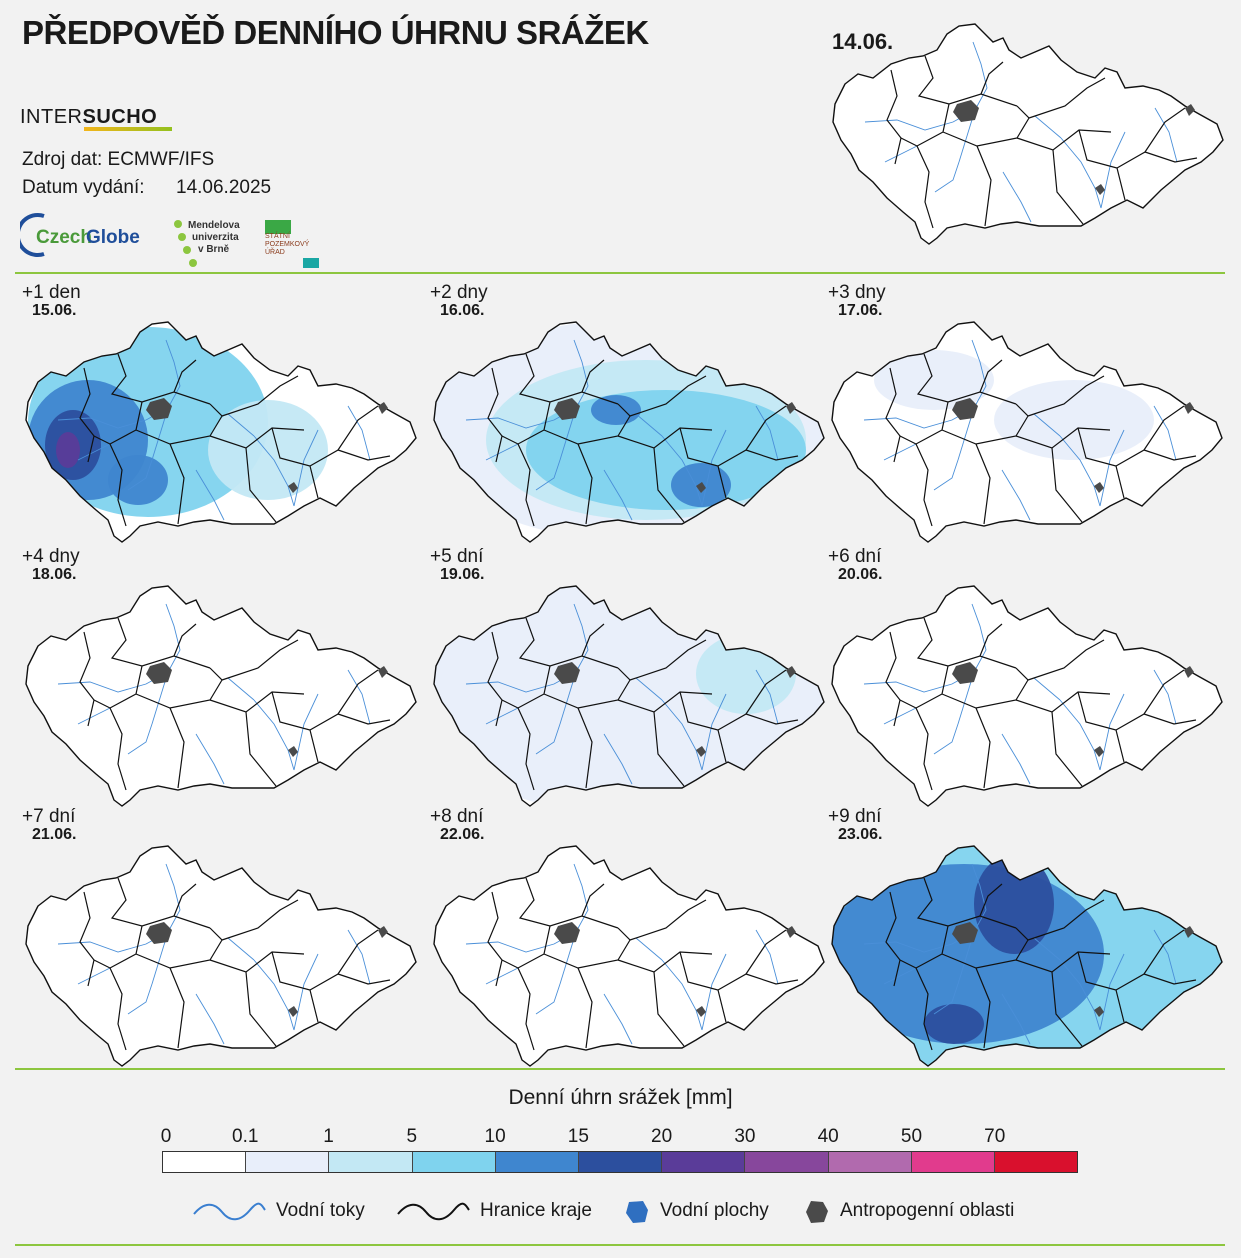 The image size is (1241, 1258). I want to click on water-body-icon, so click(637, 1214).